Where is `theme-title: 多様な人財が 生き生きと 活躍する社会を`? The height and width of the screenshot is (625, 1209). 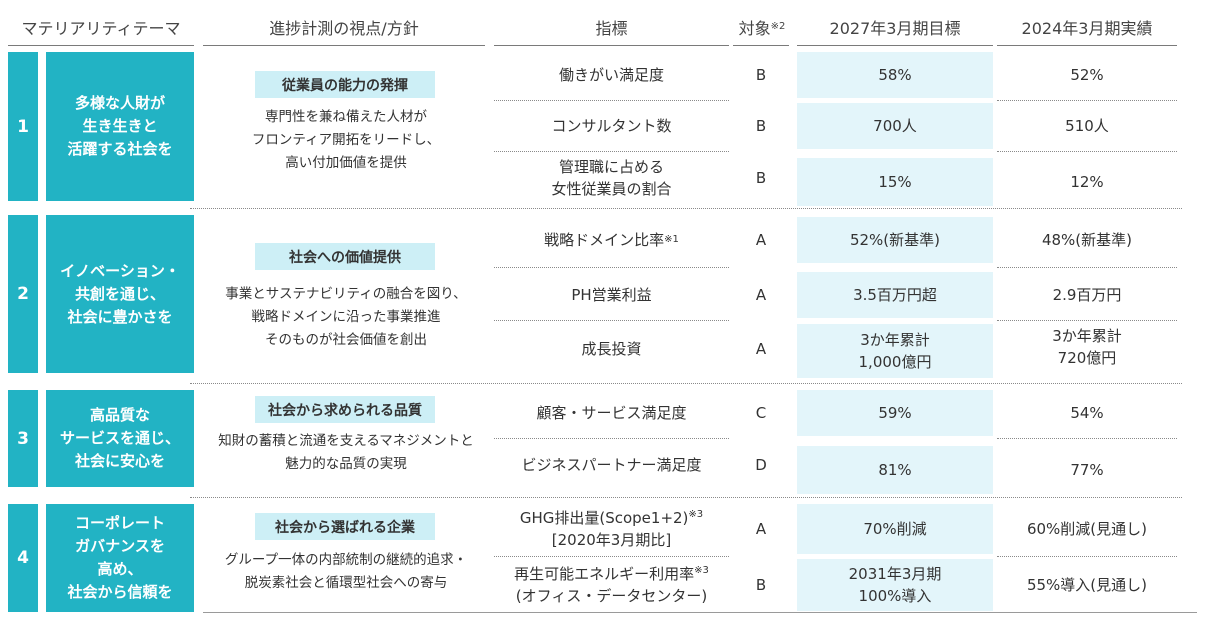
theme-title: 多様な人財が 生き生きと 活躍する社会を is located at coordinates (120, 126).